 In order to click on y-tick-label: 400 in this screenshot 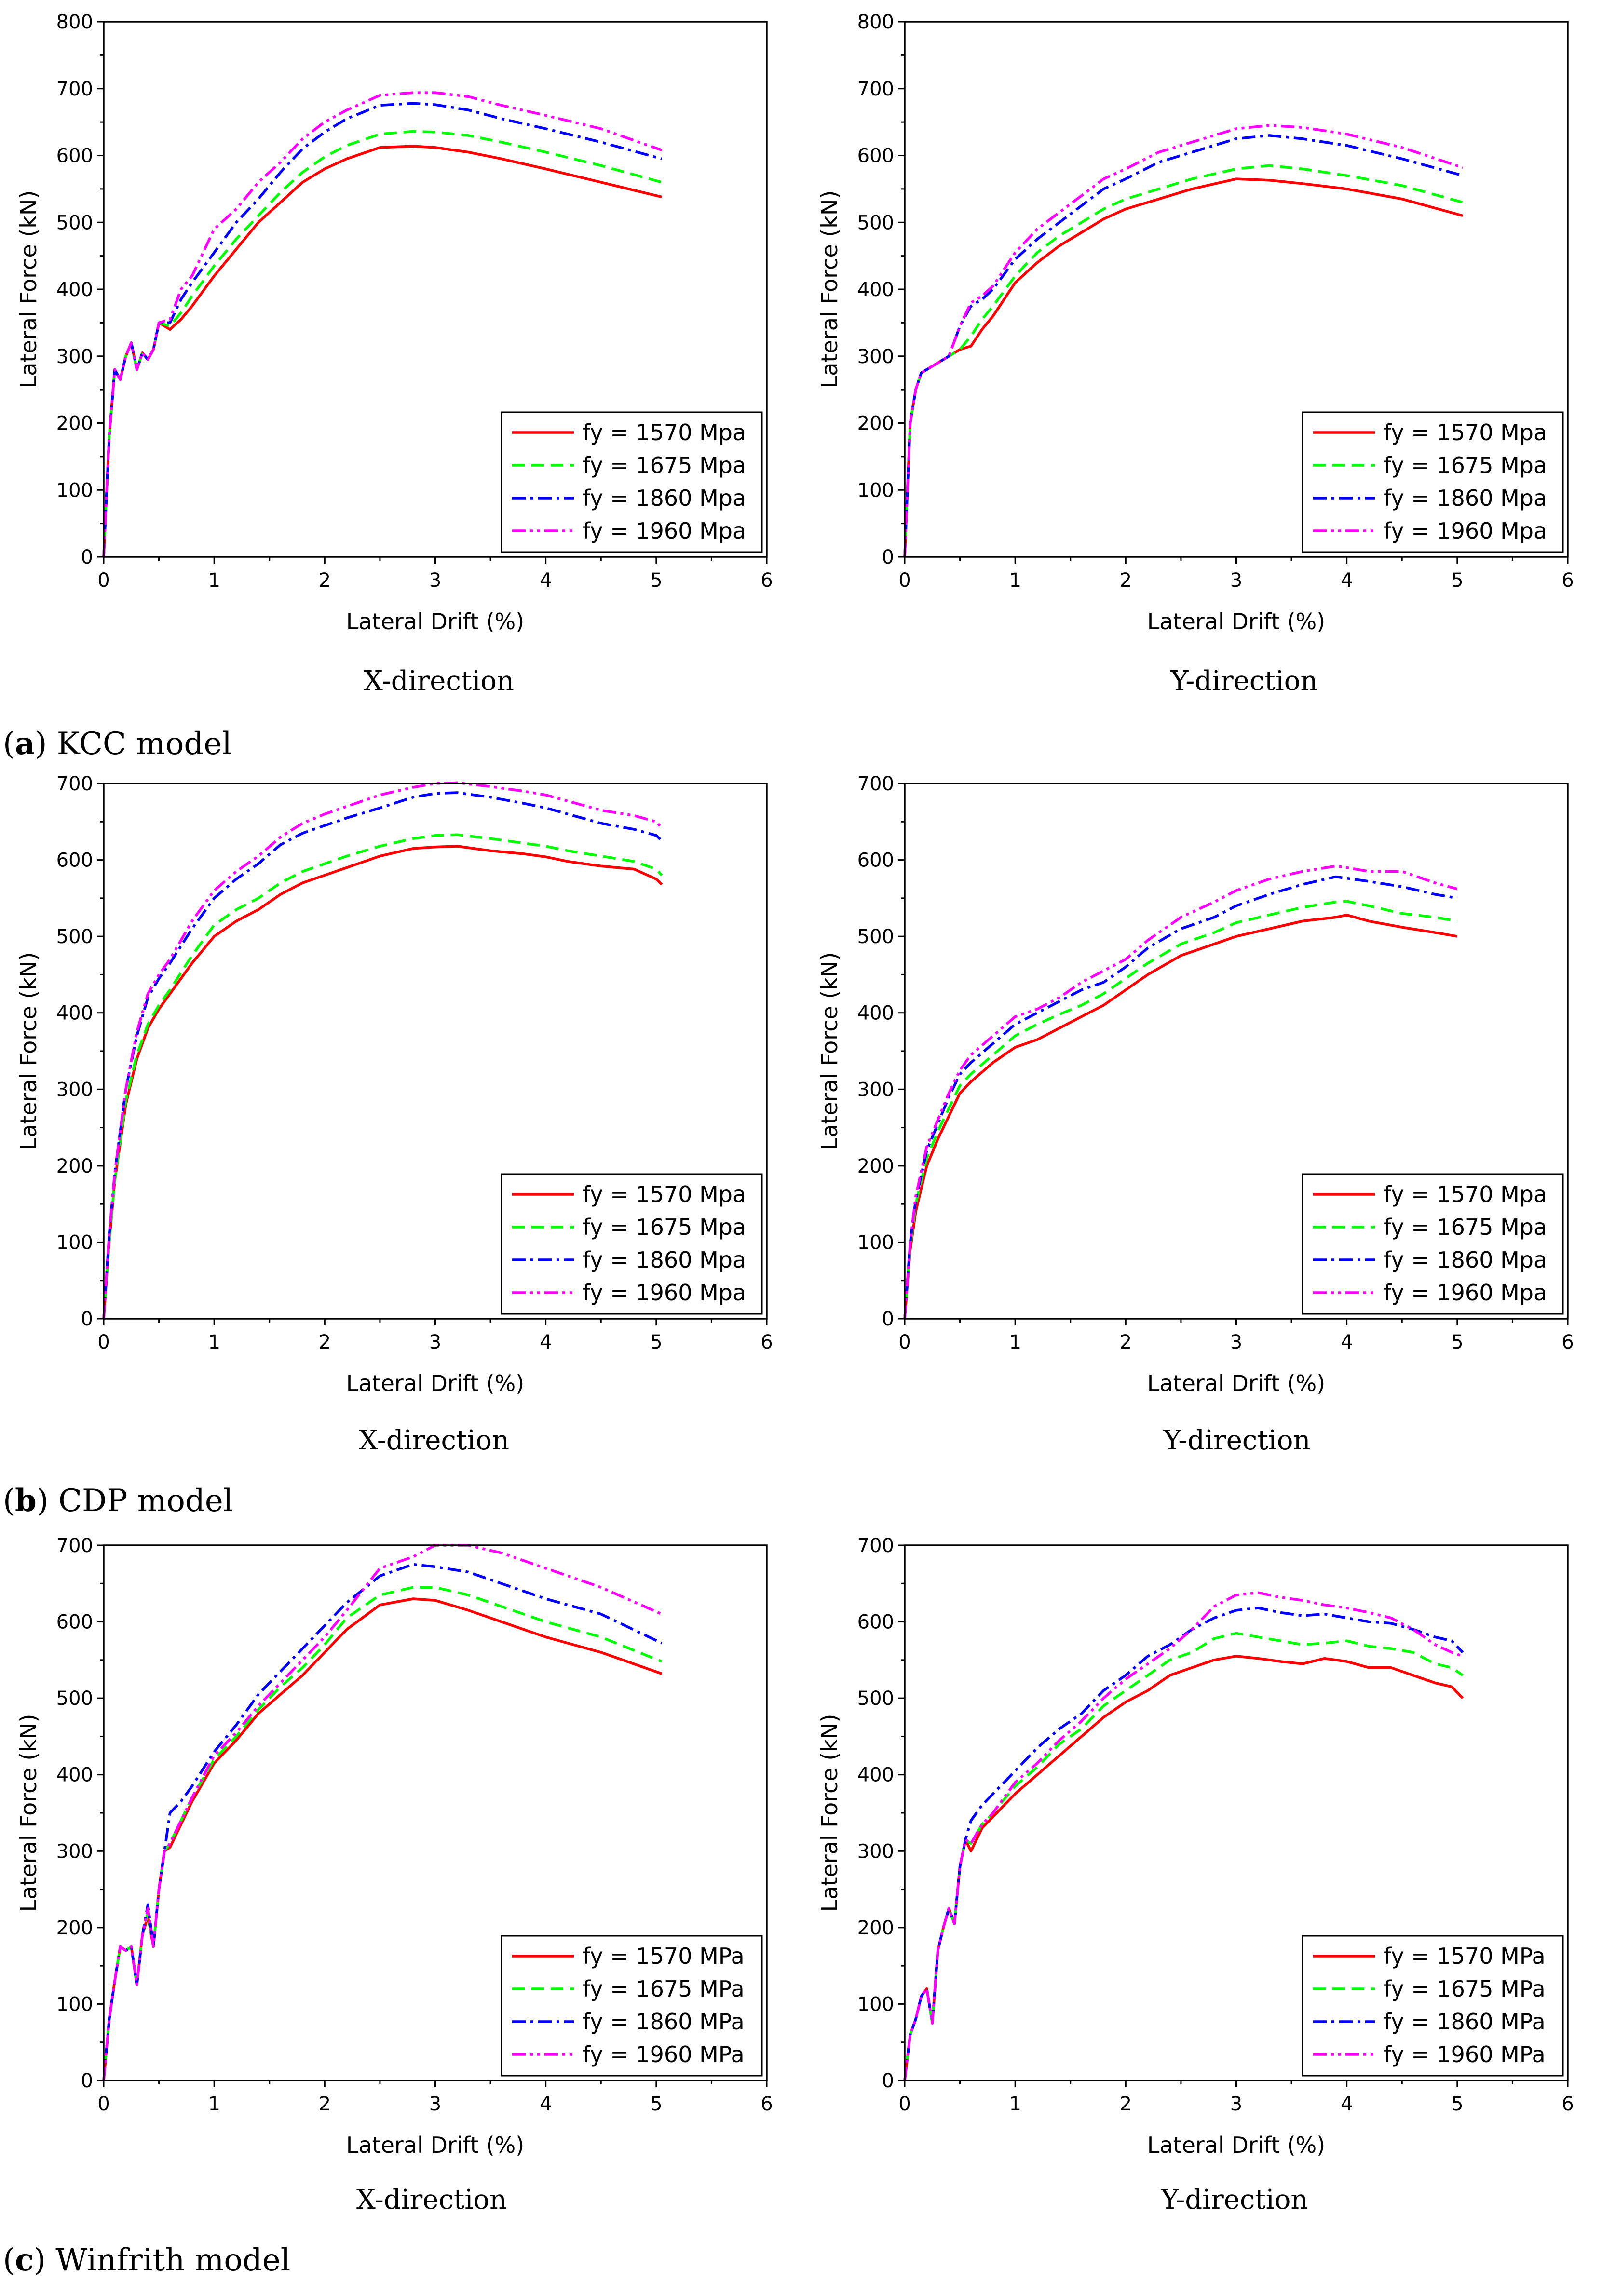, I will do `click(875, 290)`.